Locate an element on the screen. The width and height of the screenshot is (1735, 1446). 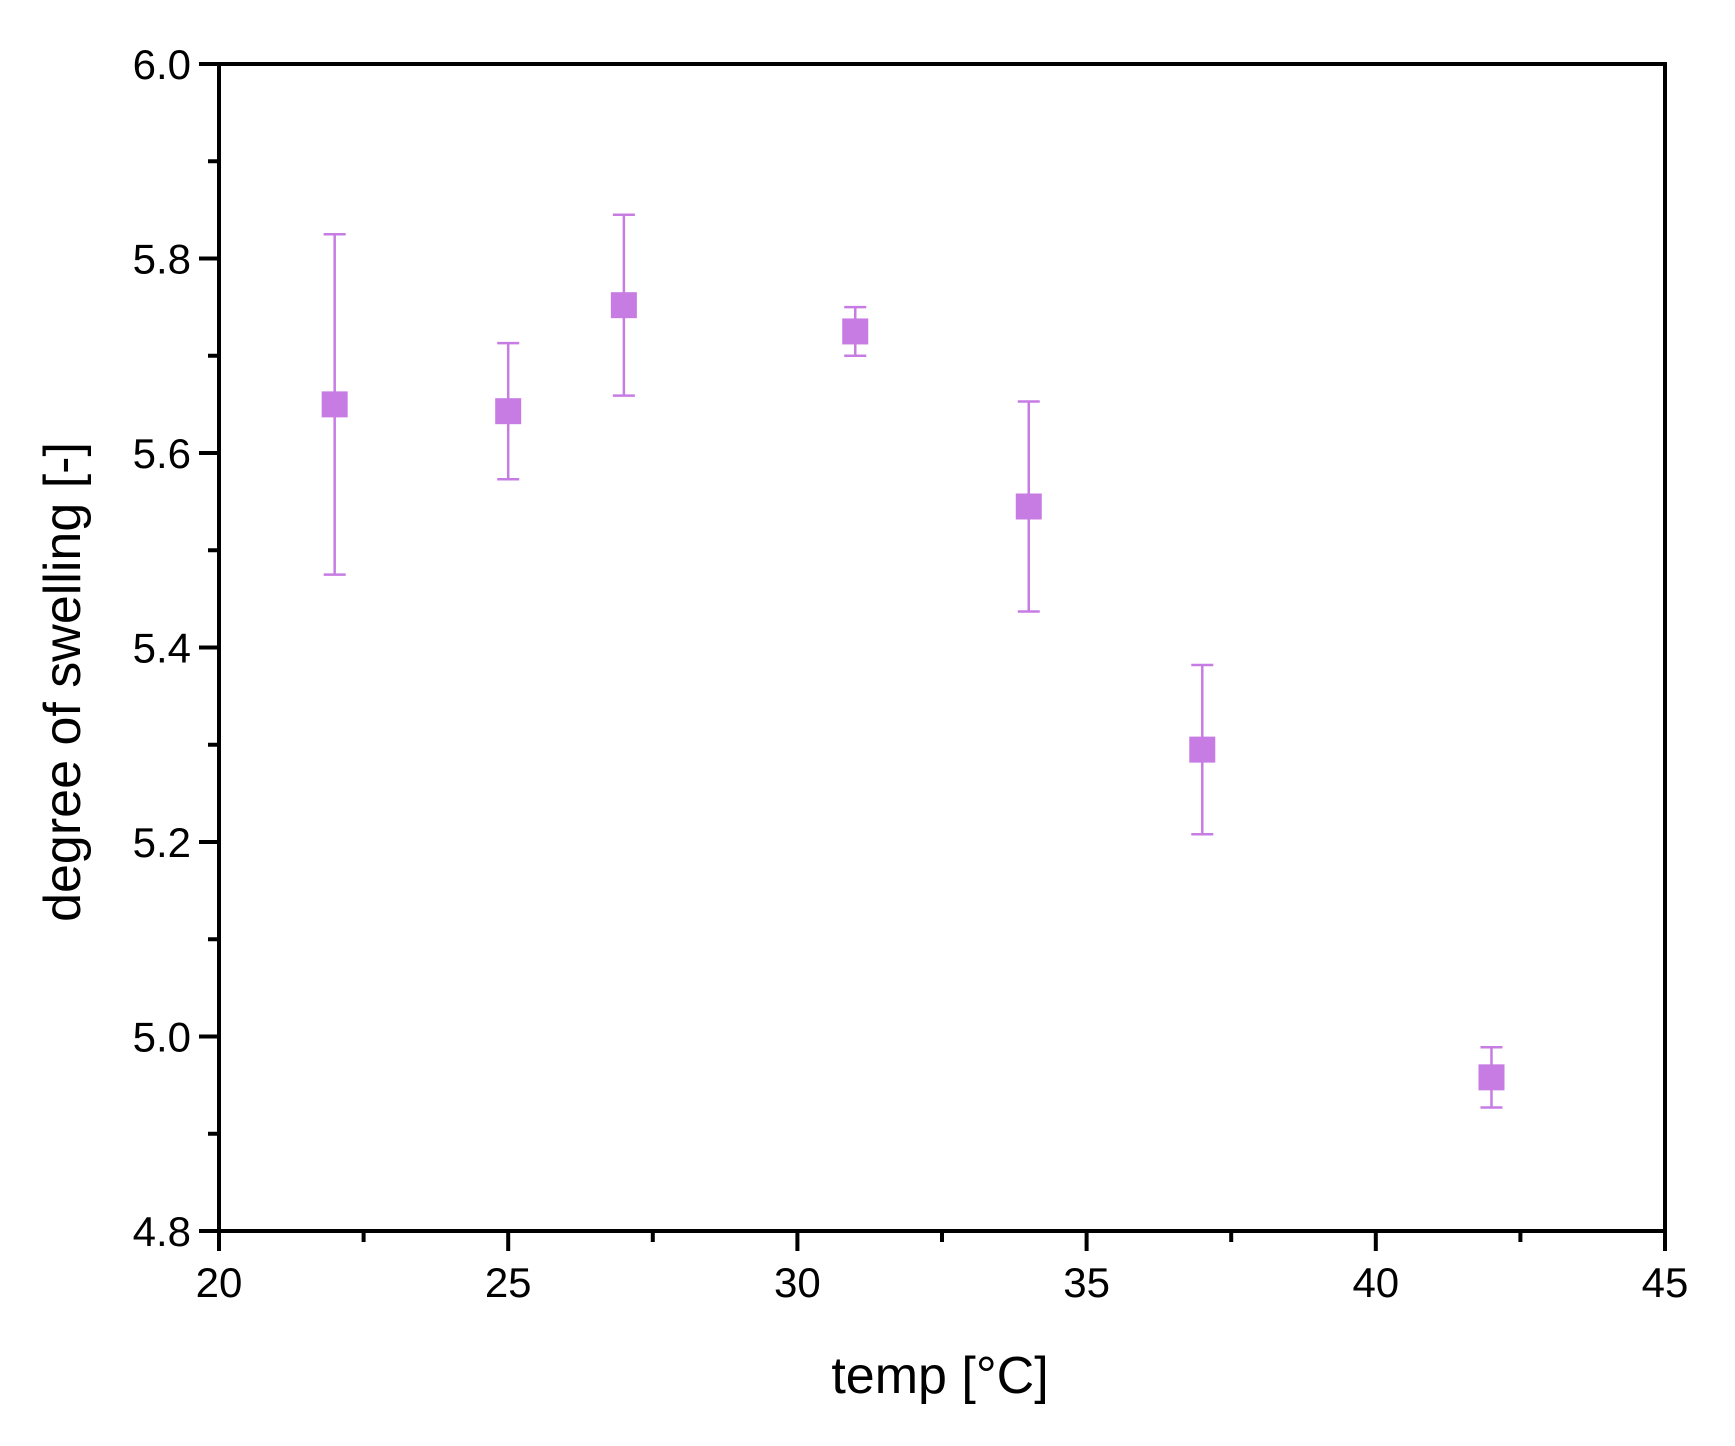
y-tick-label: 5.6 is located at coordinates (162, 453).